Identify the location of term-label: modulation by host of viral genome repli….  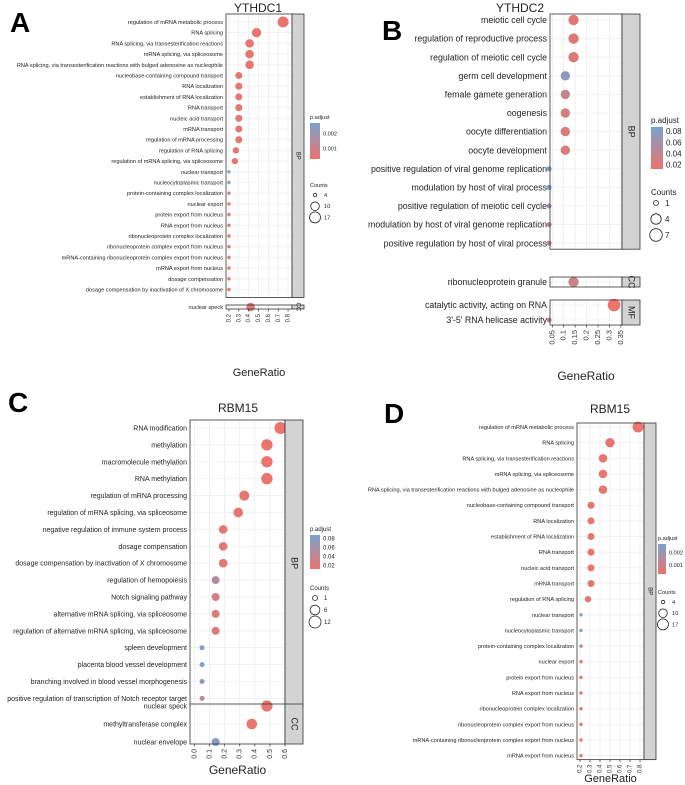
(457, 225).